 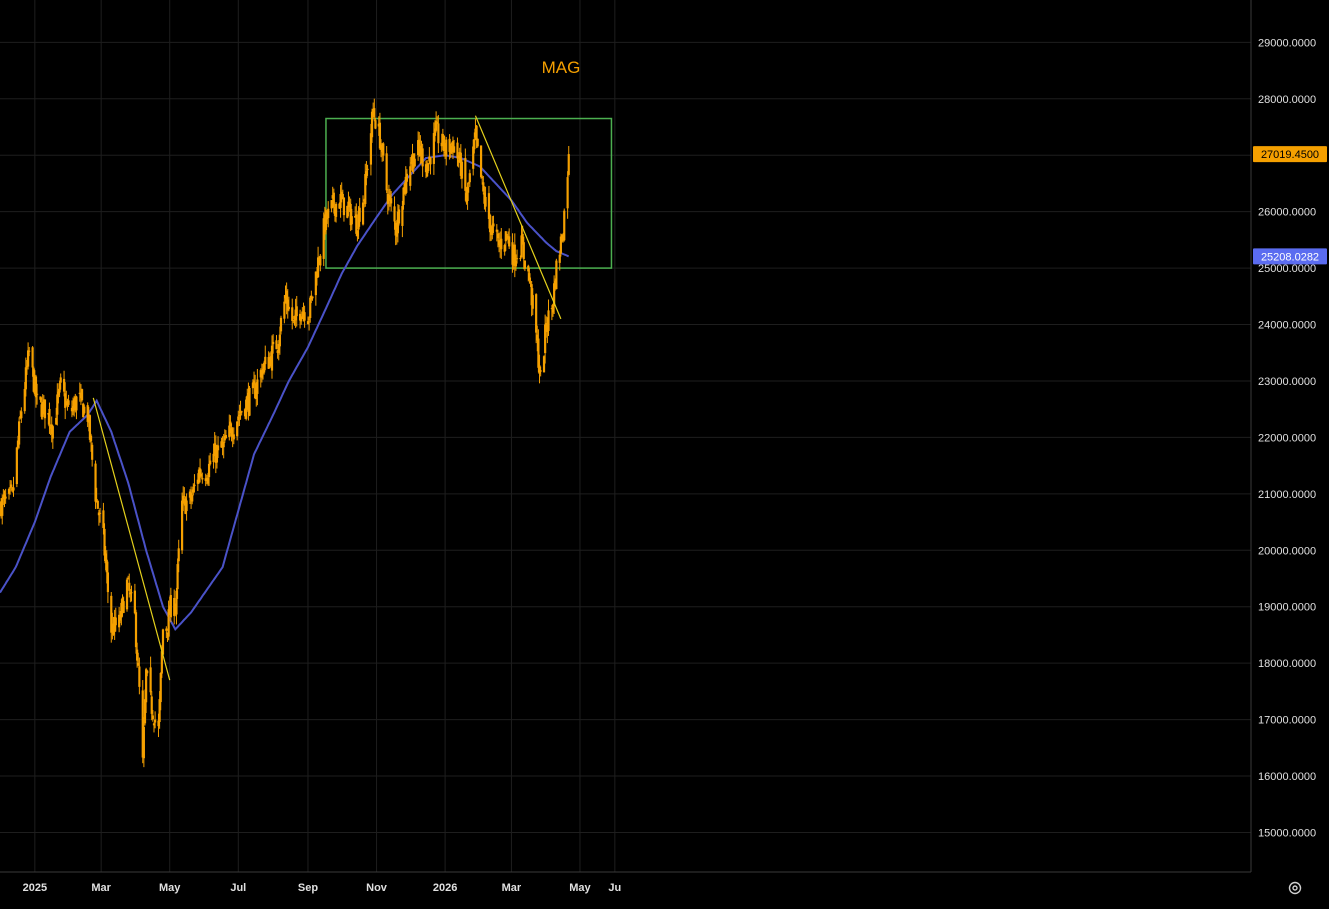 What do you see at coordinates (1287, 382) in the screenshot?
I see `y-tick-label: 23000.0000` at bounding box center [1287, 382].